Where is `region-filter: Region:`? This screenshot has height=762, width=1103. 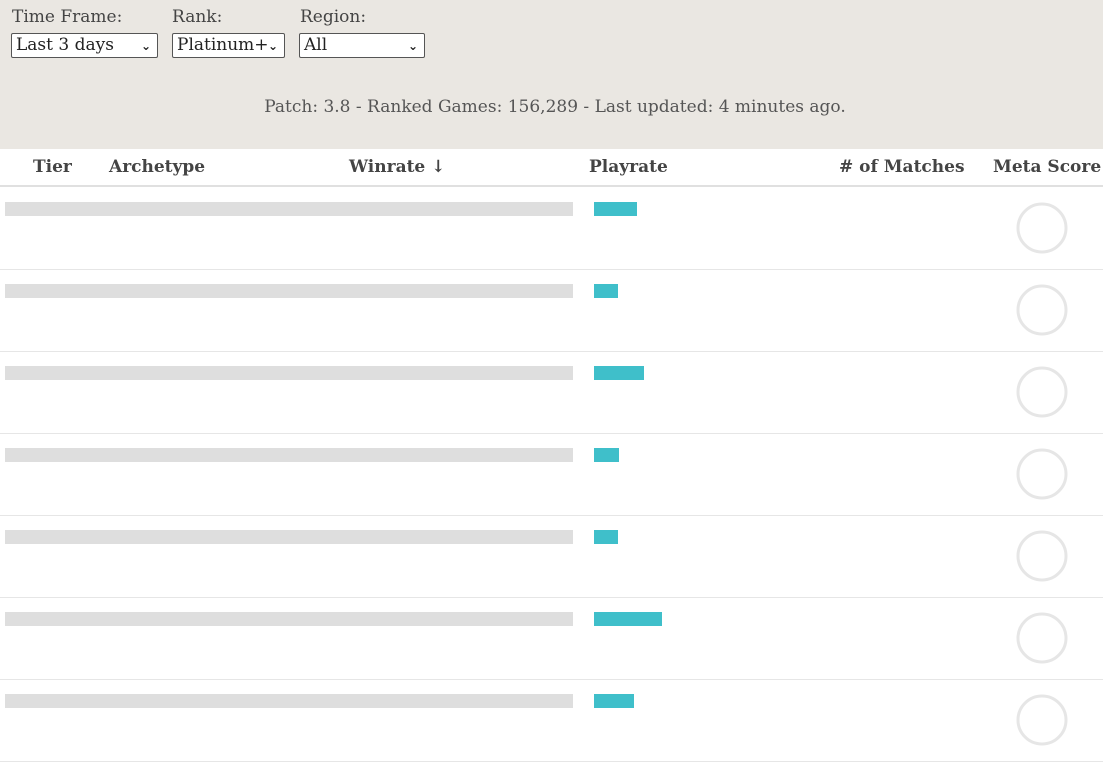 region-filter: Region: is located at coordinates (333, 17).